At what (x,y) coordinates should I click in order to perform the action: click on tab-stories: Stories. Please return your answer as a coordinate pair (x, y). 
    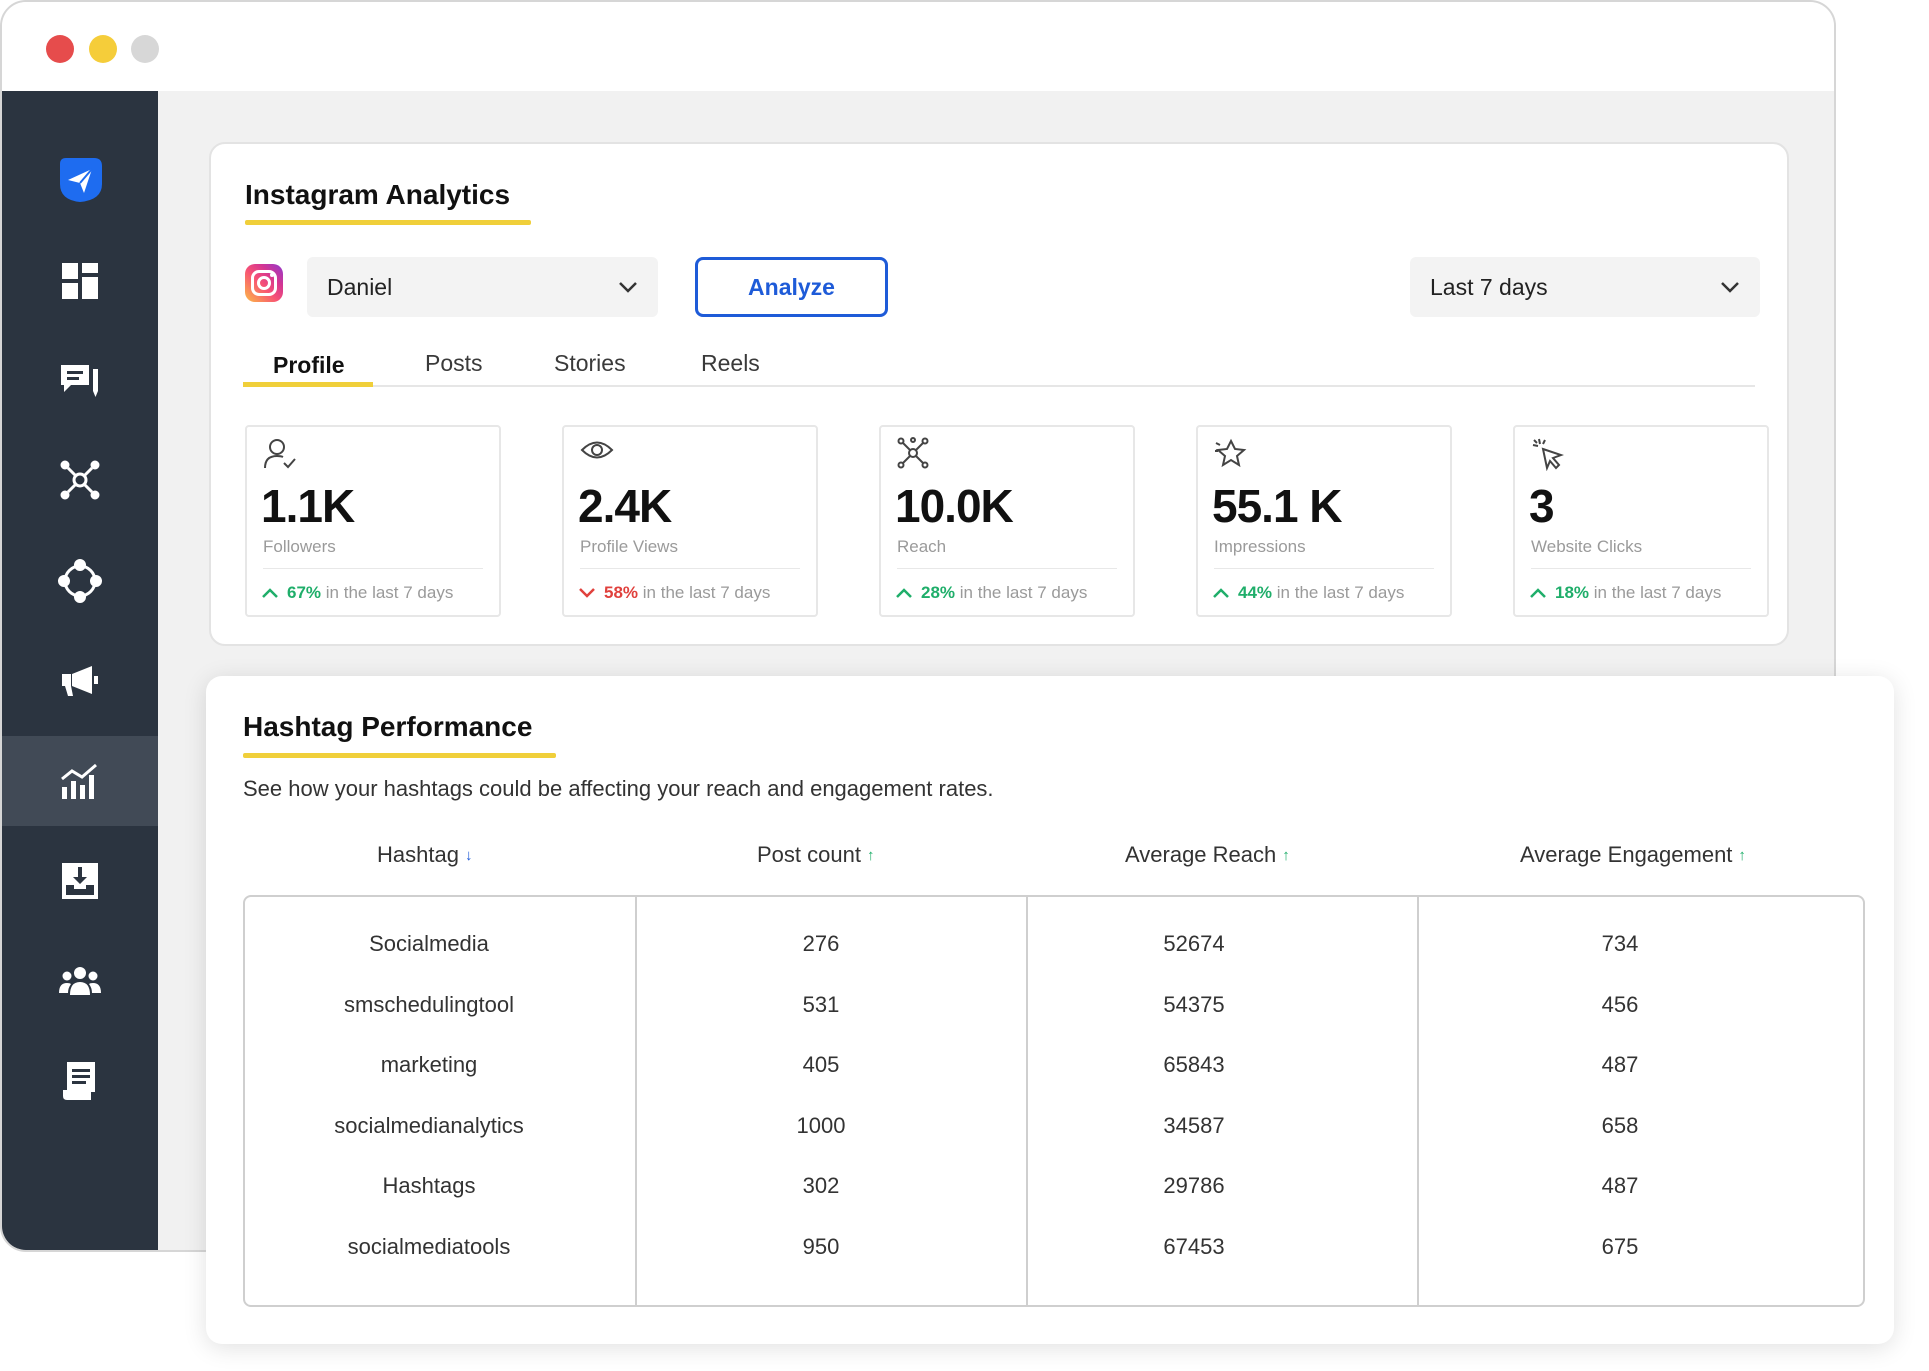
    Looking at the image, I should click on (590, 363).